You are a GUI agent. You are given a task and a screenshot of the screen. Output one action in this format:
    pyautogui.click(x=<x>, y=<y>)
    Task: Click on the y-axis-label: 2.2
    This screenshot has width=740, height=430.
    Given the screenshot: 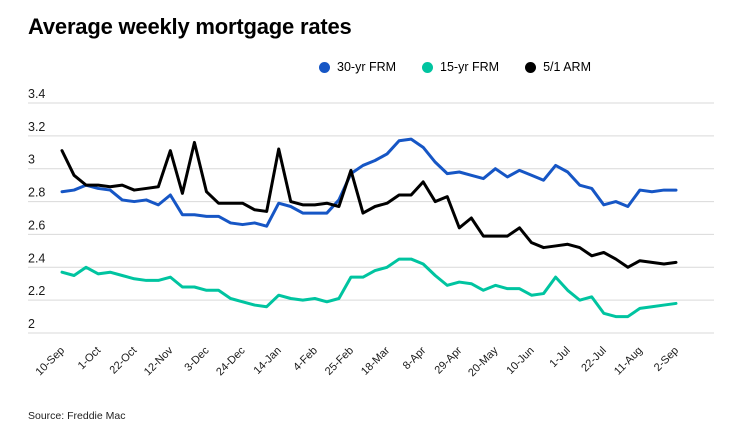 What is the action you would take?
    pyautogui.click(x=36, y=292)
    